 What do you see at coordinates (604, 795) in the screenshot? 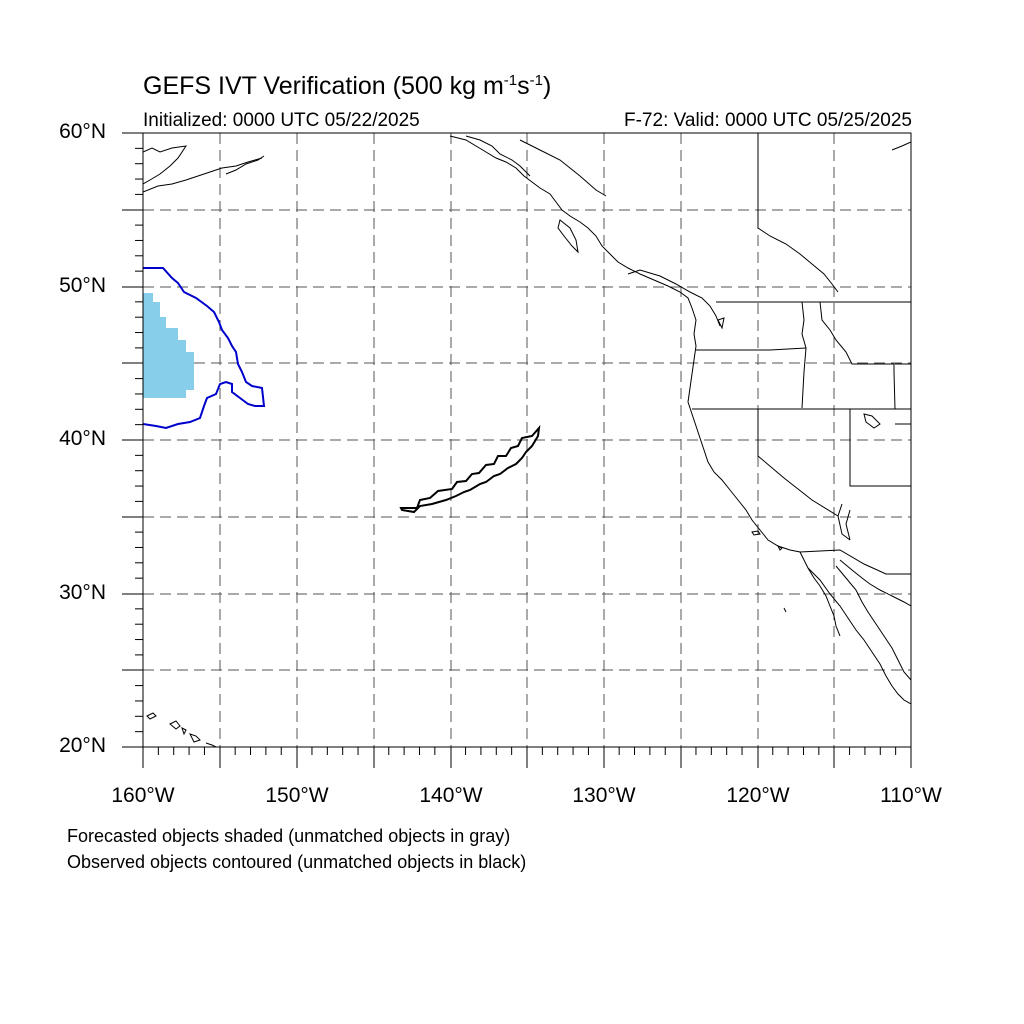
I see `lon-label-130w: 130°W` at bounding box center [604, 795].